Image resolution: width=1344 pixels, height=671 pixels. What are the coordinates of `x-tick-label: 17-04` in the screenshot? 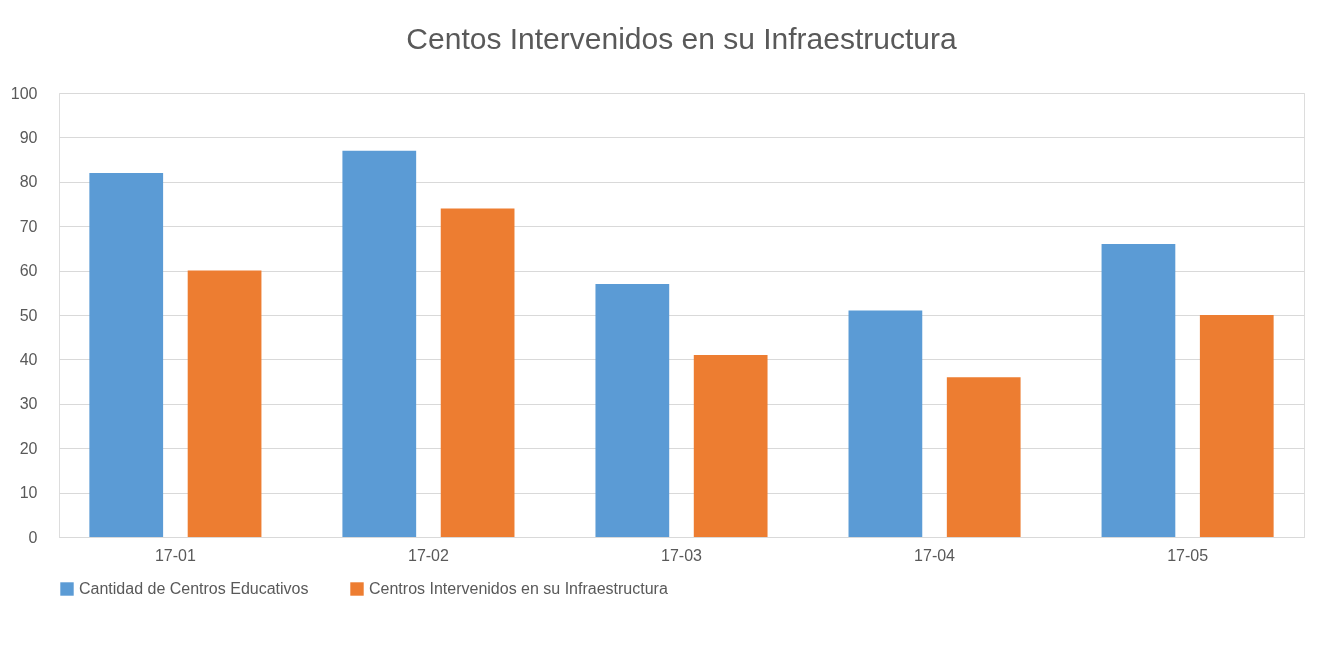 It's located at (935, 555).